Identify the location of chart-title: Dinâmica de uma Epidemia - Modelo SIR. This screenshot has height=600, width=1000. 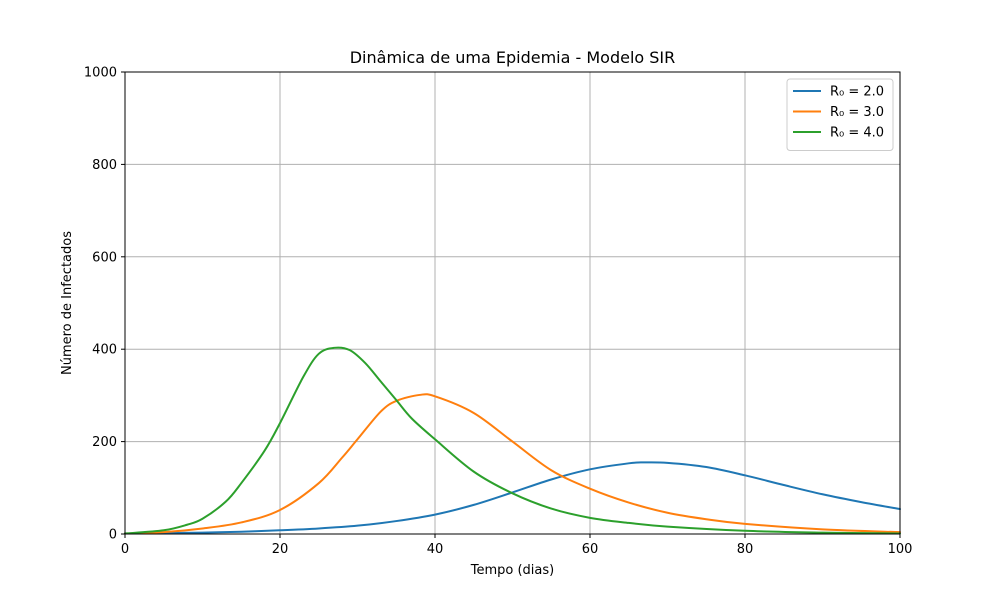
(513, 57).